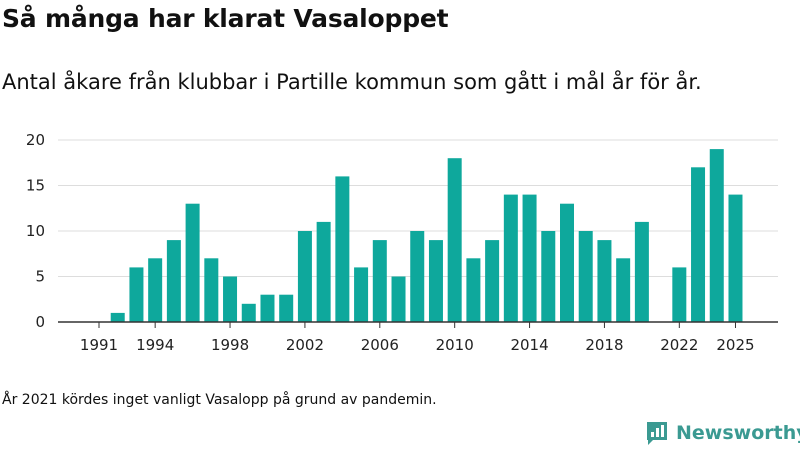 Image resolution: width=800 pixels, height=450 pixels. Describe the element at coordinates (40, 322) in the screenshot. I see `y-tick-label: 0` at that location.